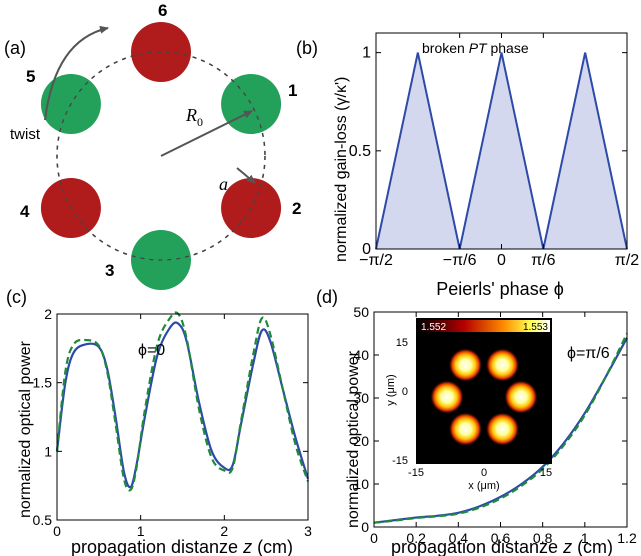 The width and height of the screenshot is (641, 556). I want to click on panel-c-solid-line, so click(182, 405).